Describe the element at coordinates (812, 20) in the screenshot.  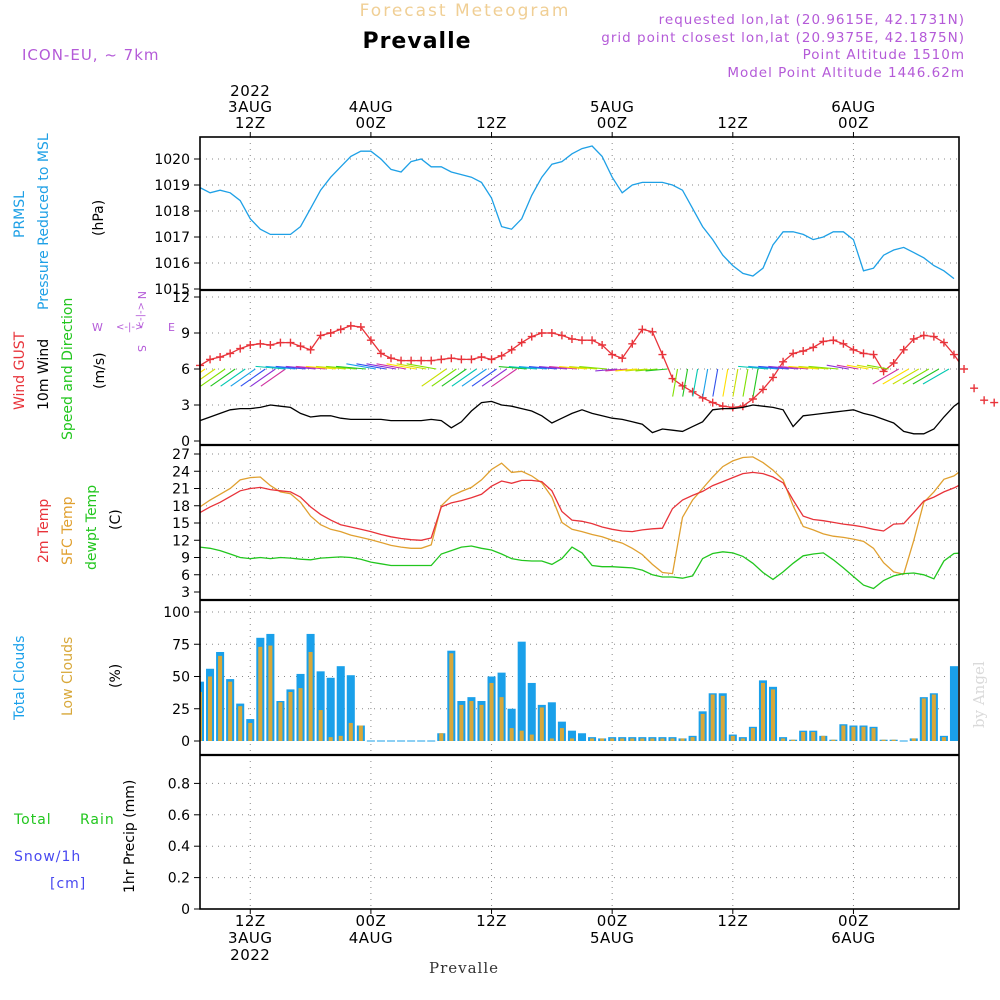
I see `requested-coords: requested lon,lat (20.9615E, 42.1731N)` at that location.